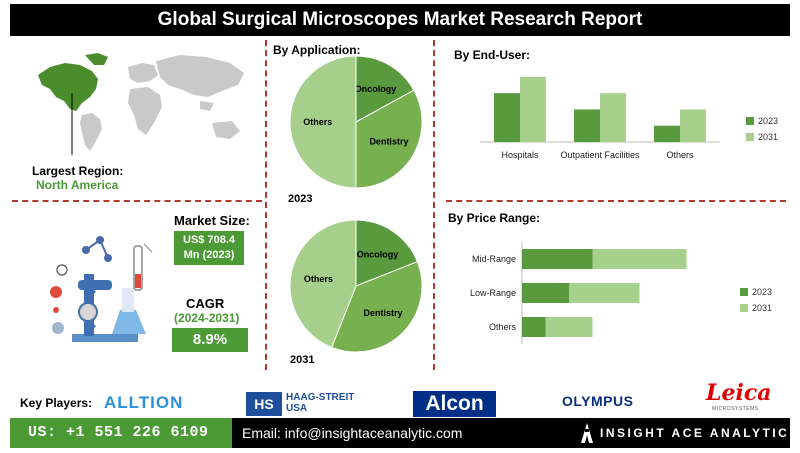  I want to click on logo-alltion: ALLTION, so click(144, 402).